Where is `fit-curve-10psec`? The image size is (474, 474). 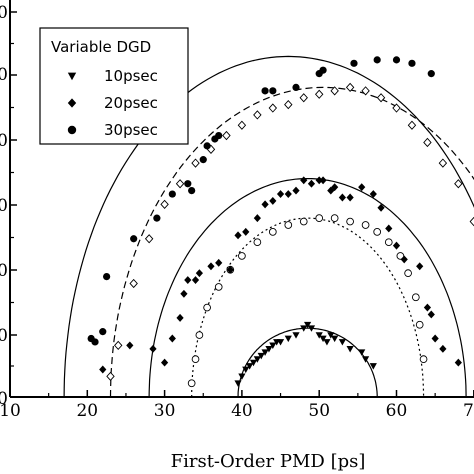
fit-curve-10psec is located at coordinates (307, 362).